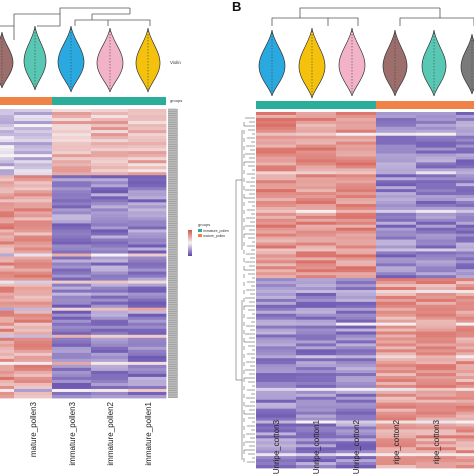 This screenshot has height=474, width=474. Describe the element at coordinates (245, 290) in the screenshot. I see `row-dendrogram-lines` at that location.